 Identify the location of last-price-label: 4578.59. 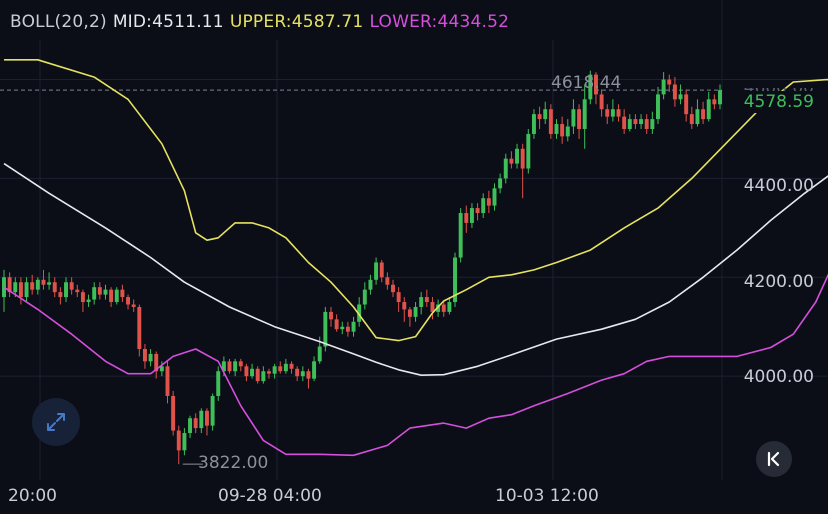
(778, 102).